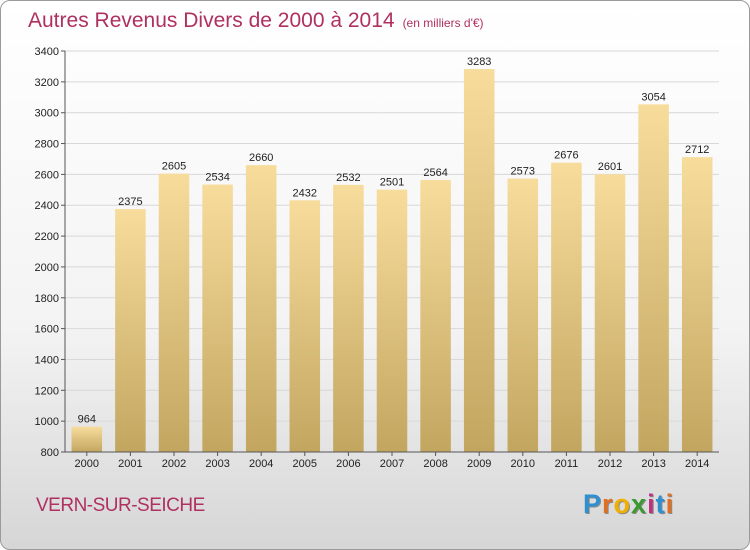  What do you see at coordinates (261, 464) in the screenshot?
I see `x-tick-label-2004: 2004` at bounding box center [261, 464].